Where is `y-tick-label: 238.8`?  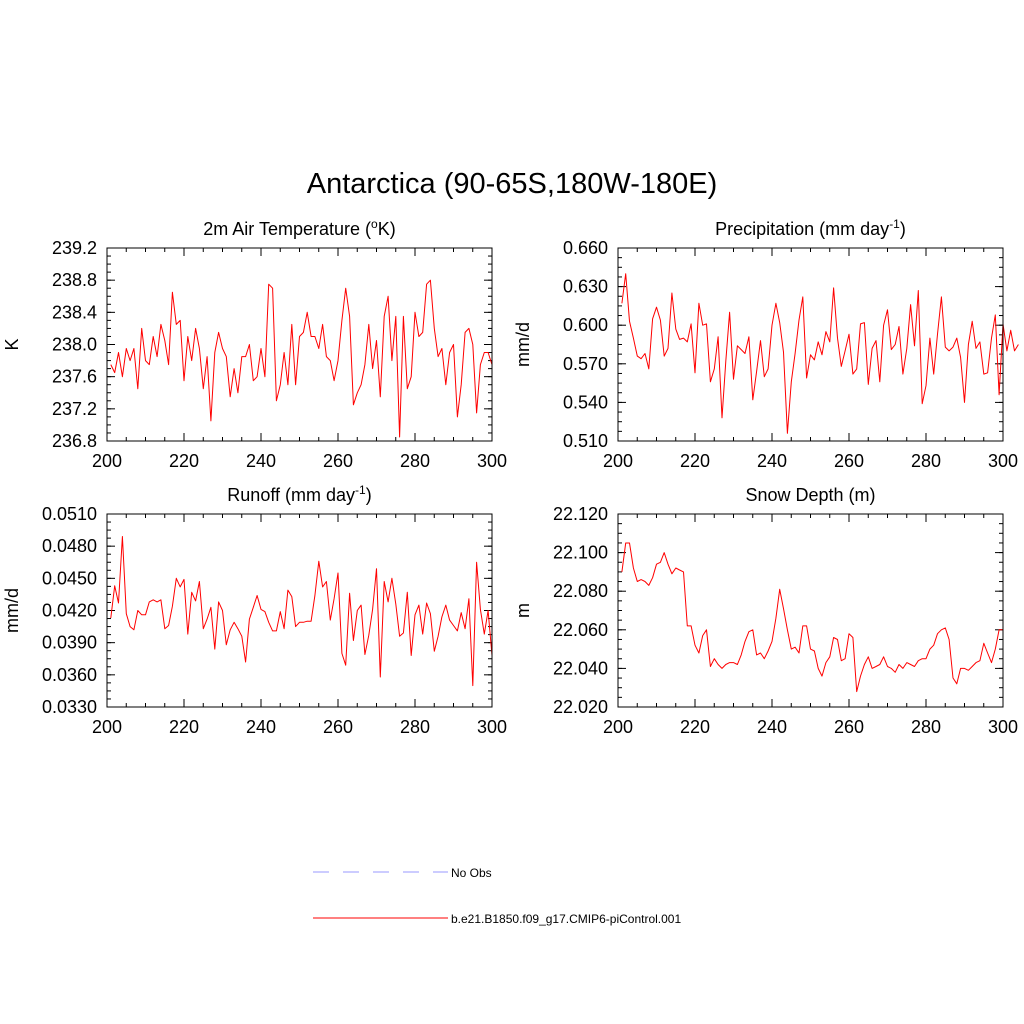
y-tick-label: 238.8 is located at coordinates (74, 280).